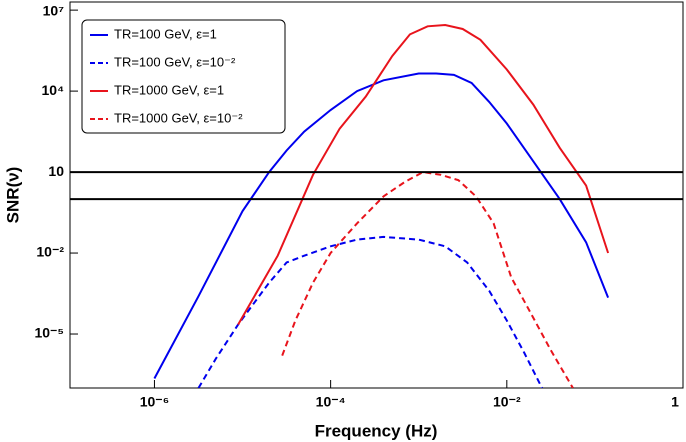  Describe the element at coordinates (675, 402) in the screenshot. I see `x-tick-label: 1` at that location.